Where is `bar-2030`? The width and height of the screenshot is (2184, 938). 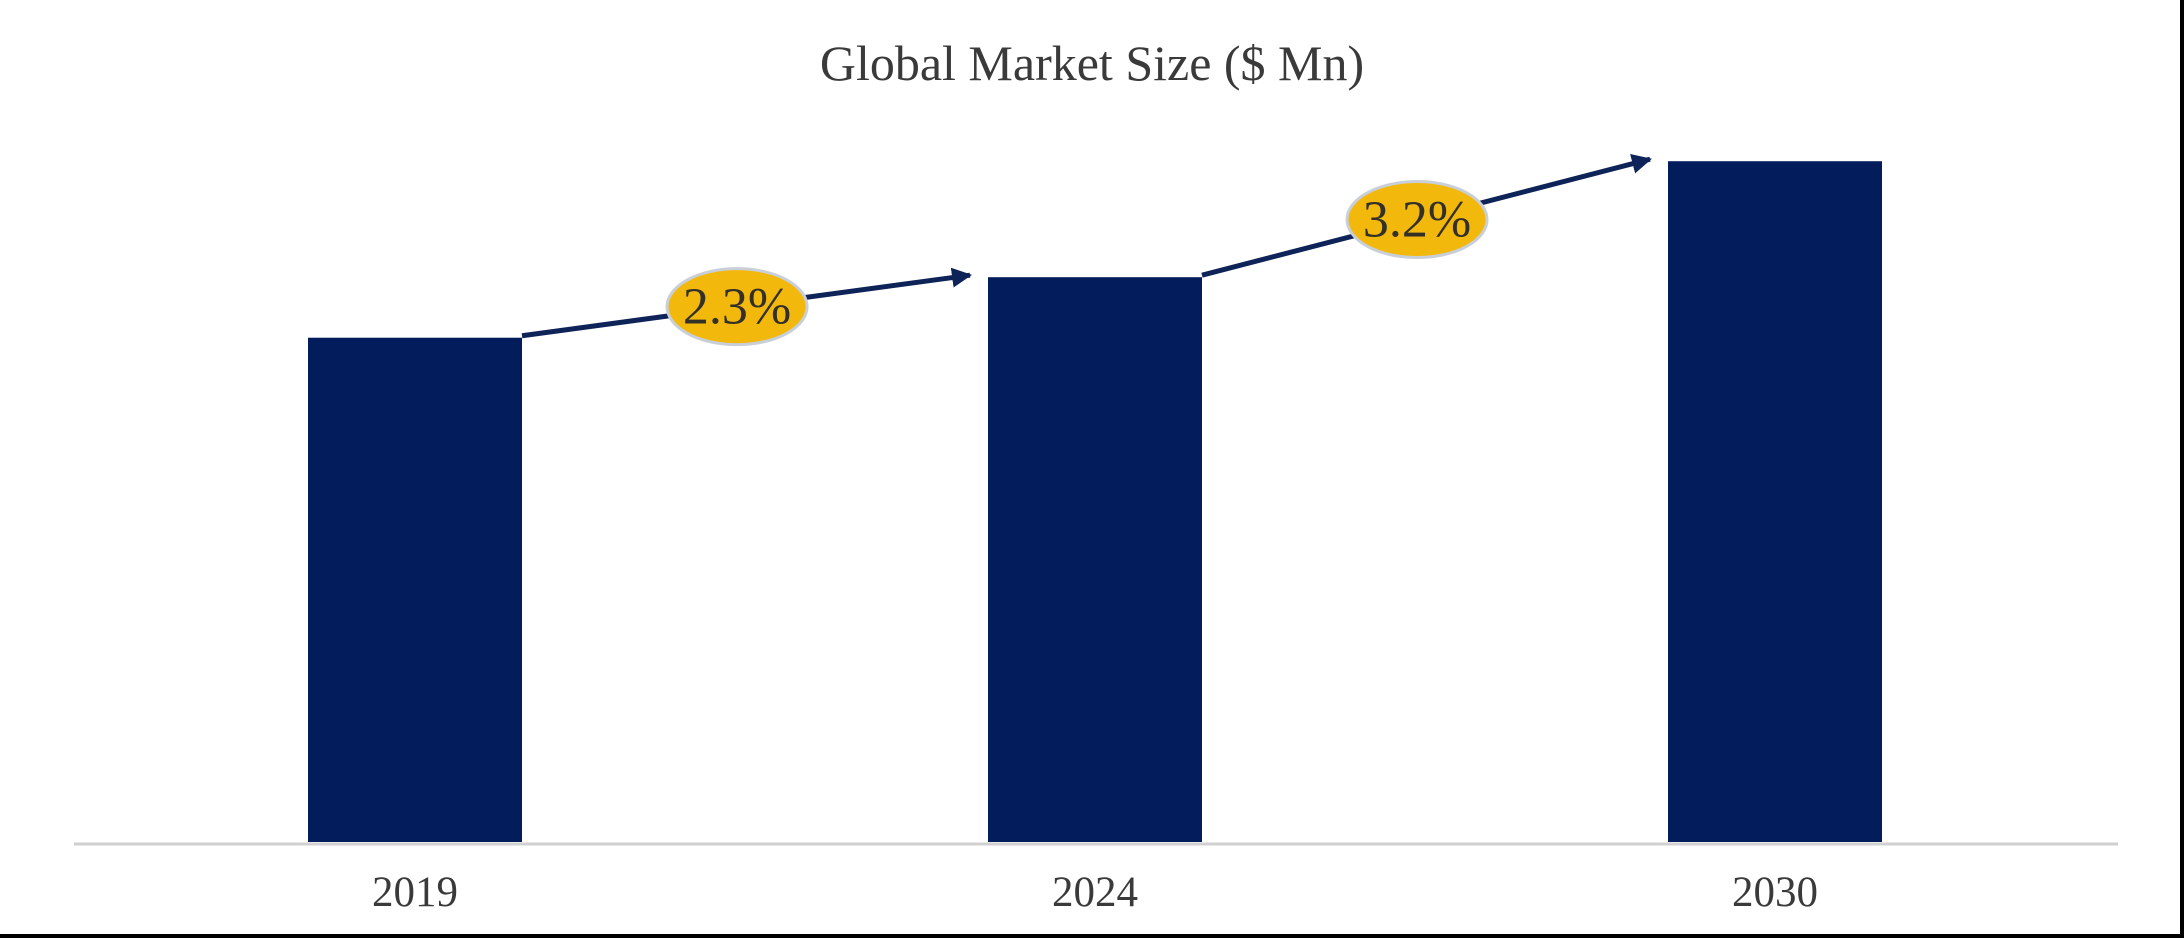 bar-2030 is located at coordinates (1775, 501).